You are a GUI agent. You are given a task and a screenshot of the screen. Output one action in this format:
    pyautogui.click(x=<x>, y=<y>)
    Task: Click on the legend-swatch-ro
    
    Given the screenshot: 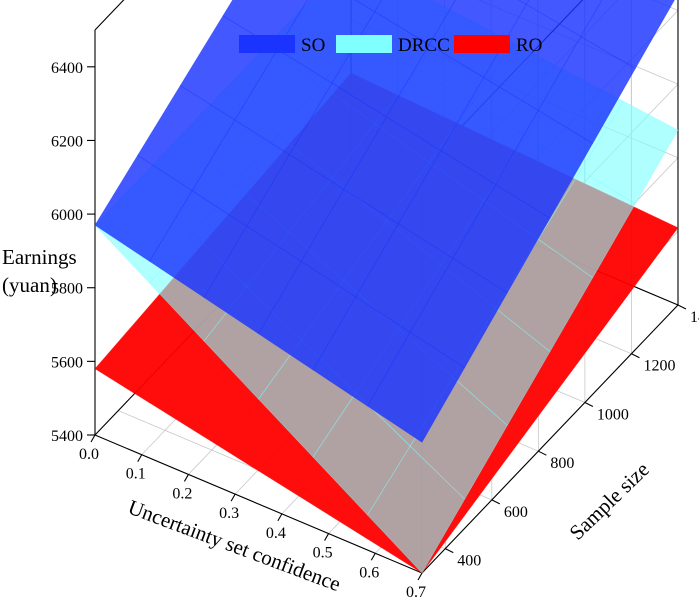 What is the action you would take?
    pyautogui.click(x=482, y=44)
    